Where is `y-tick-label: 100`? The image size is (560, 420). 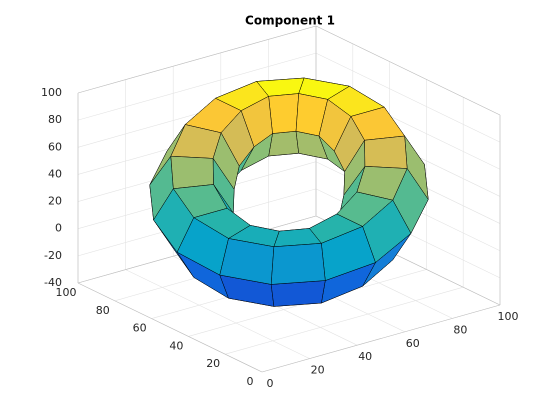 y-tick-label: 100 is located at coordinates (66, 292).